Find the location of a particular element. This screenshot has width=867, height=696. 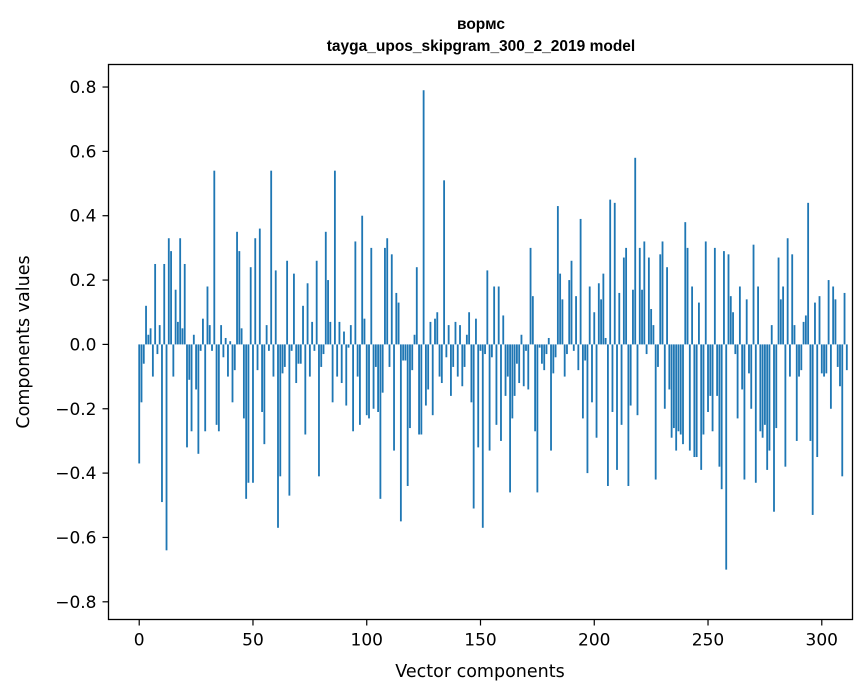

y-tick-label: 0.6 is located at coordinates (82, 152).